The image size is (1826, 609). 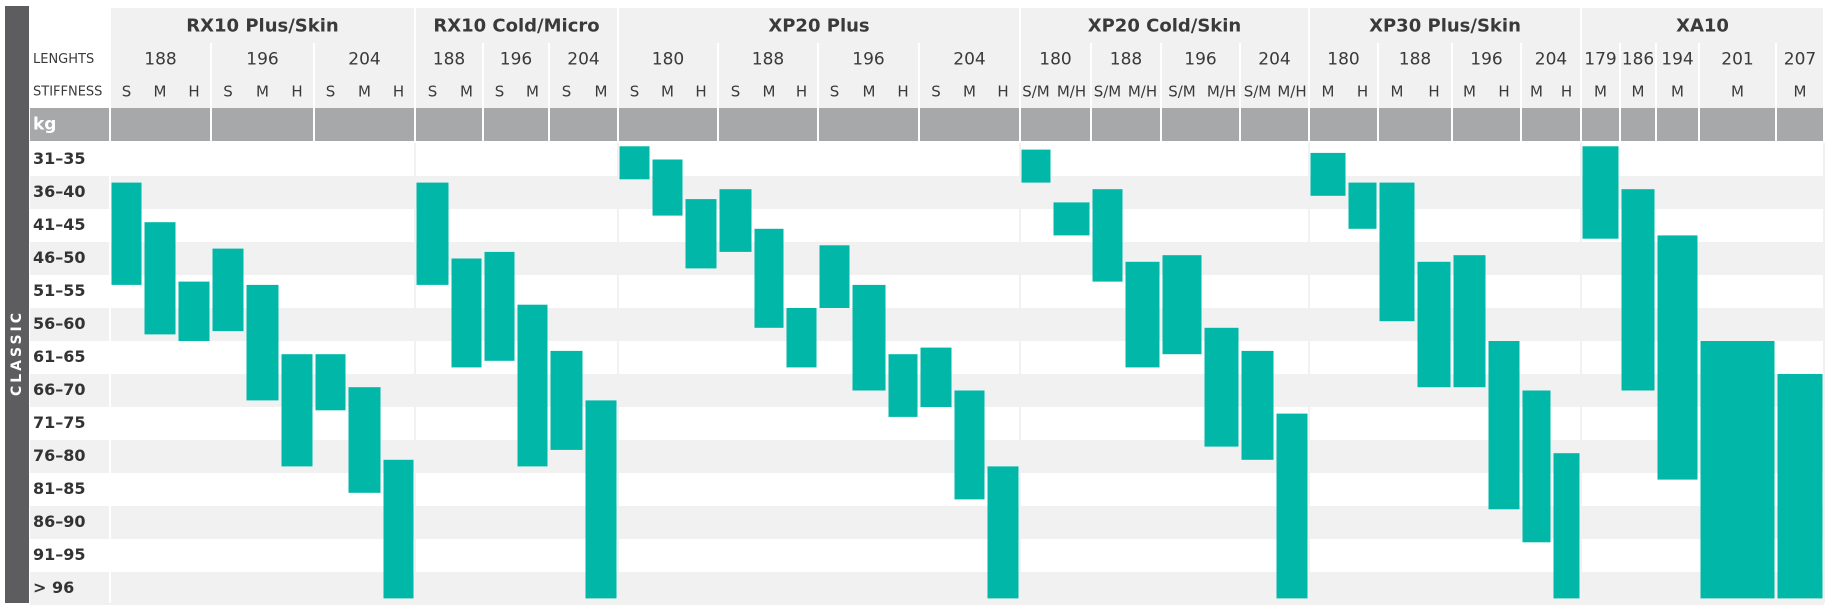 I want to click on side-label: CLASSIC, so click(x=17, y=304).